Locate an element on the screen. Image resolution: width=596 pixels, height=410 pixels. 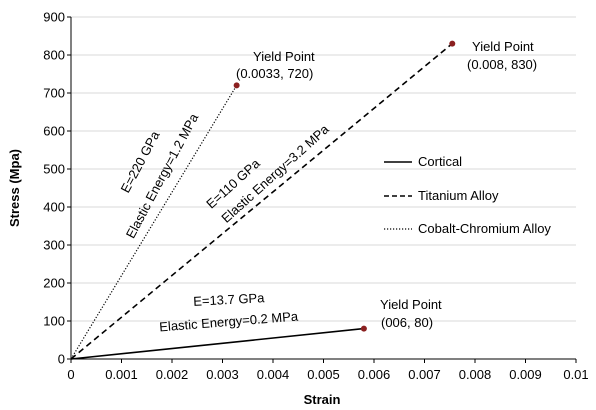
cort-yield-title: Yield Point is located at coordinates (411, 304).